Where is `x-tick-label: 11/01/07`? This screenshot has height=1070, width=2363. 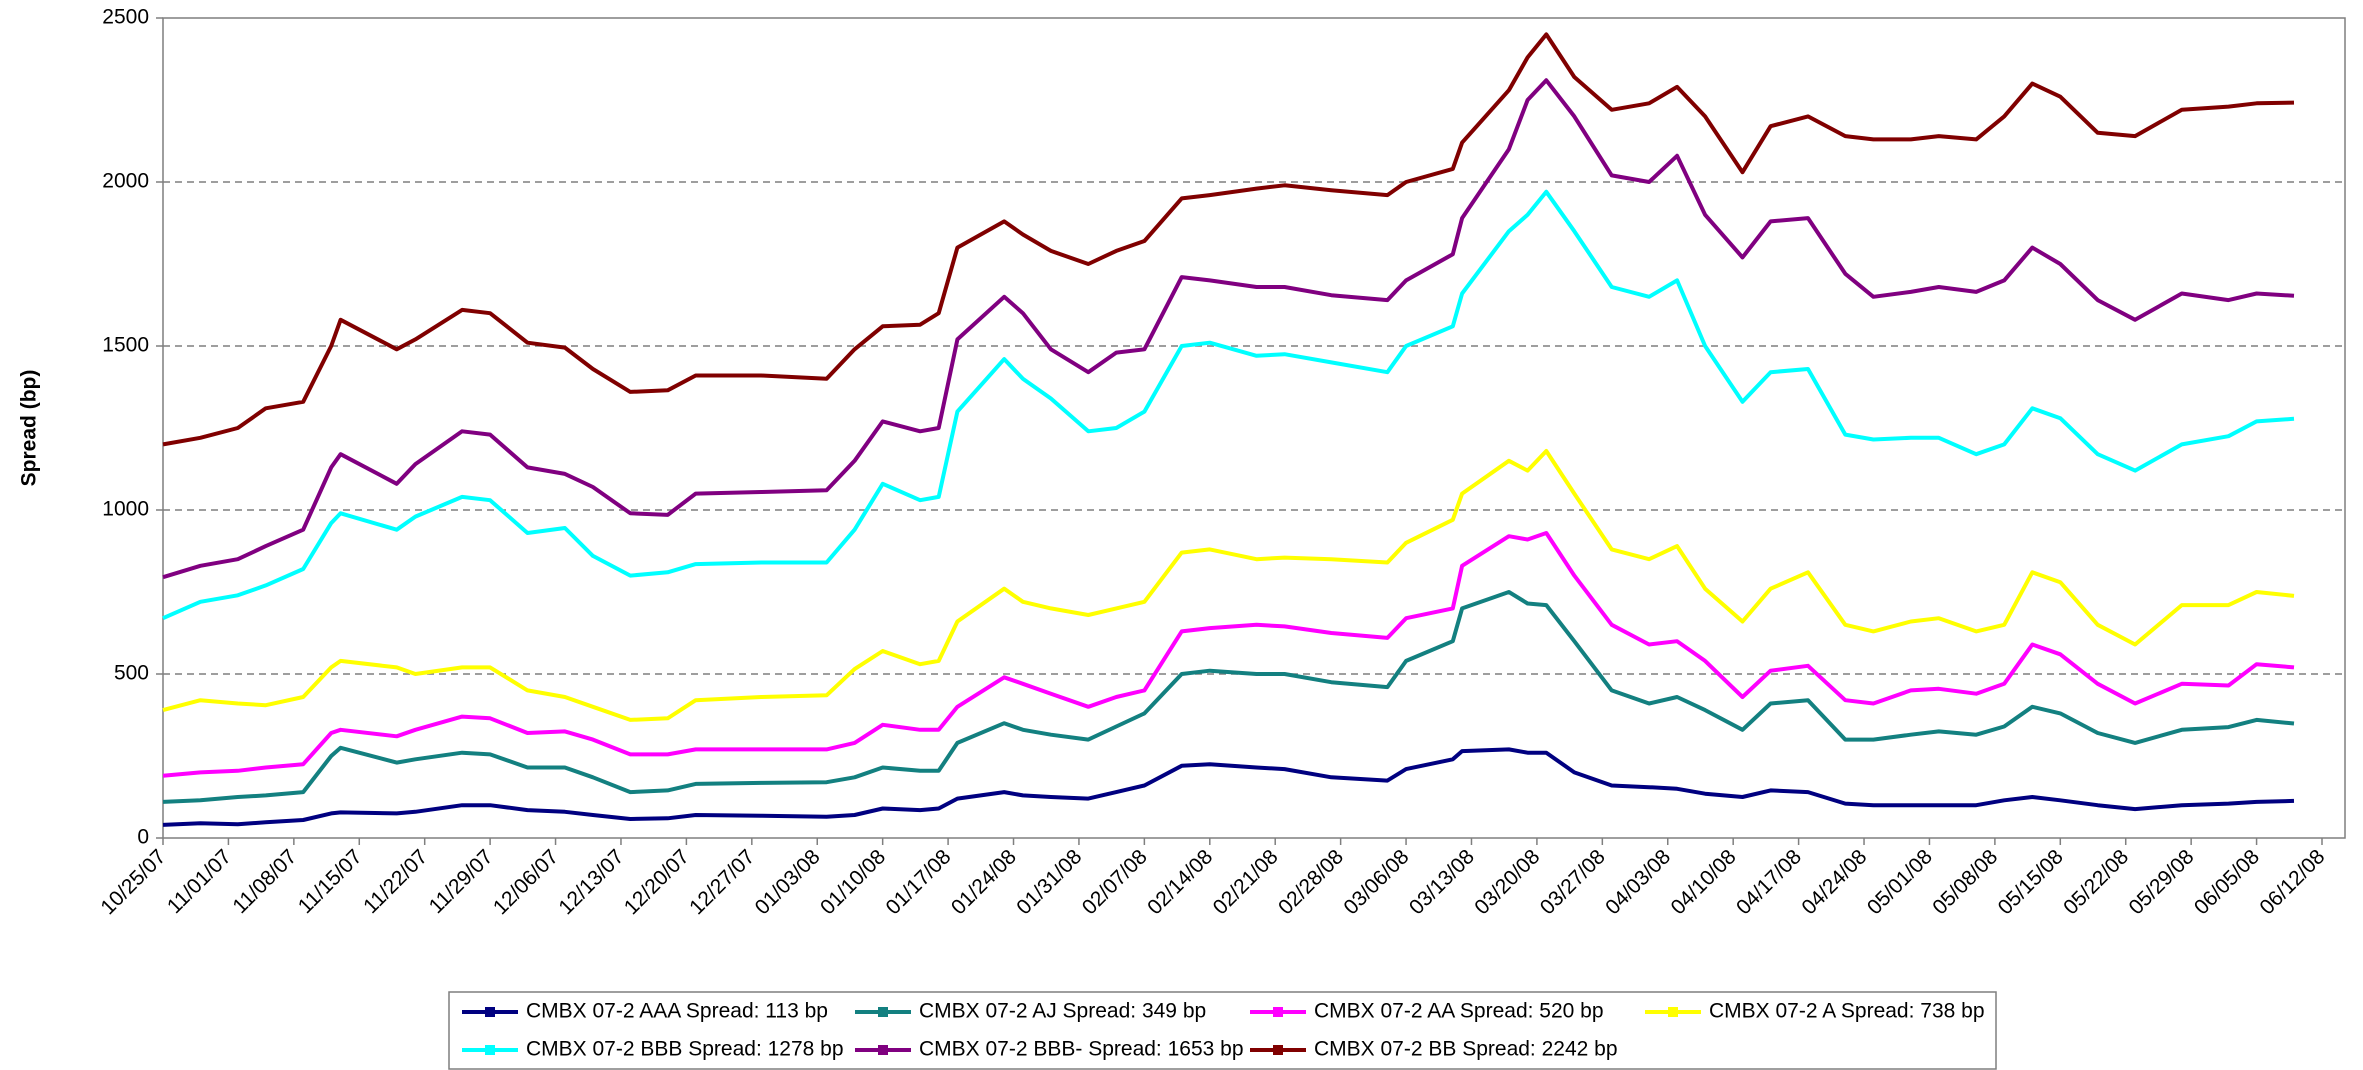
x-tick-label: 11/01/07 is located at coordinates (199, 881).